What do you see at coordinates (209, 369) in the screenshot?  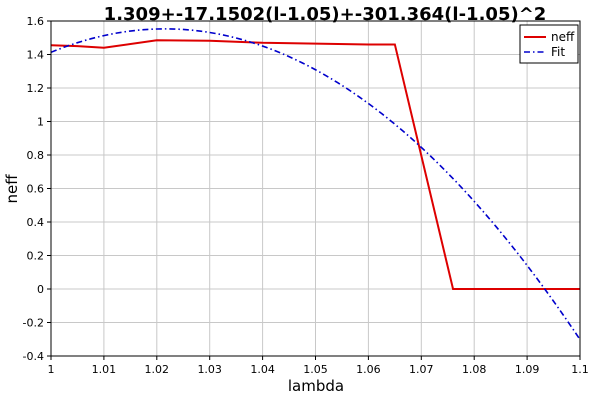 I see `x-tick-label: 1.03` at bounding box center [209, 369].